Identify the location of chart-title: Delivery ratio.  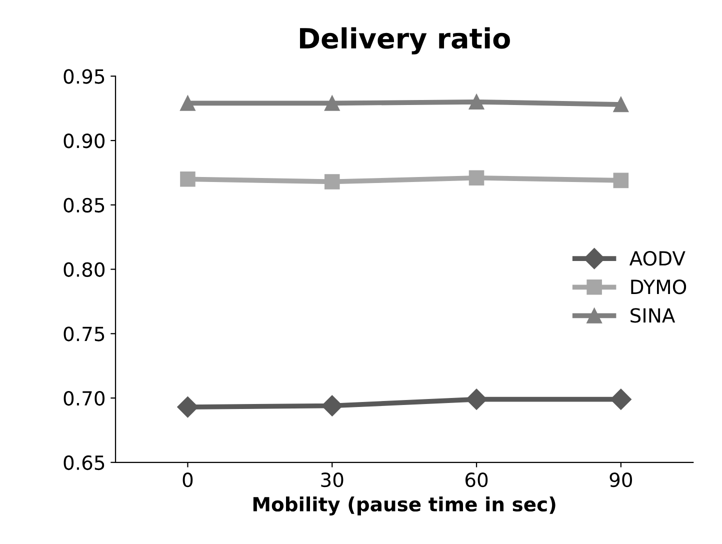
(405, 40).